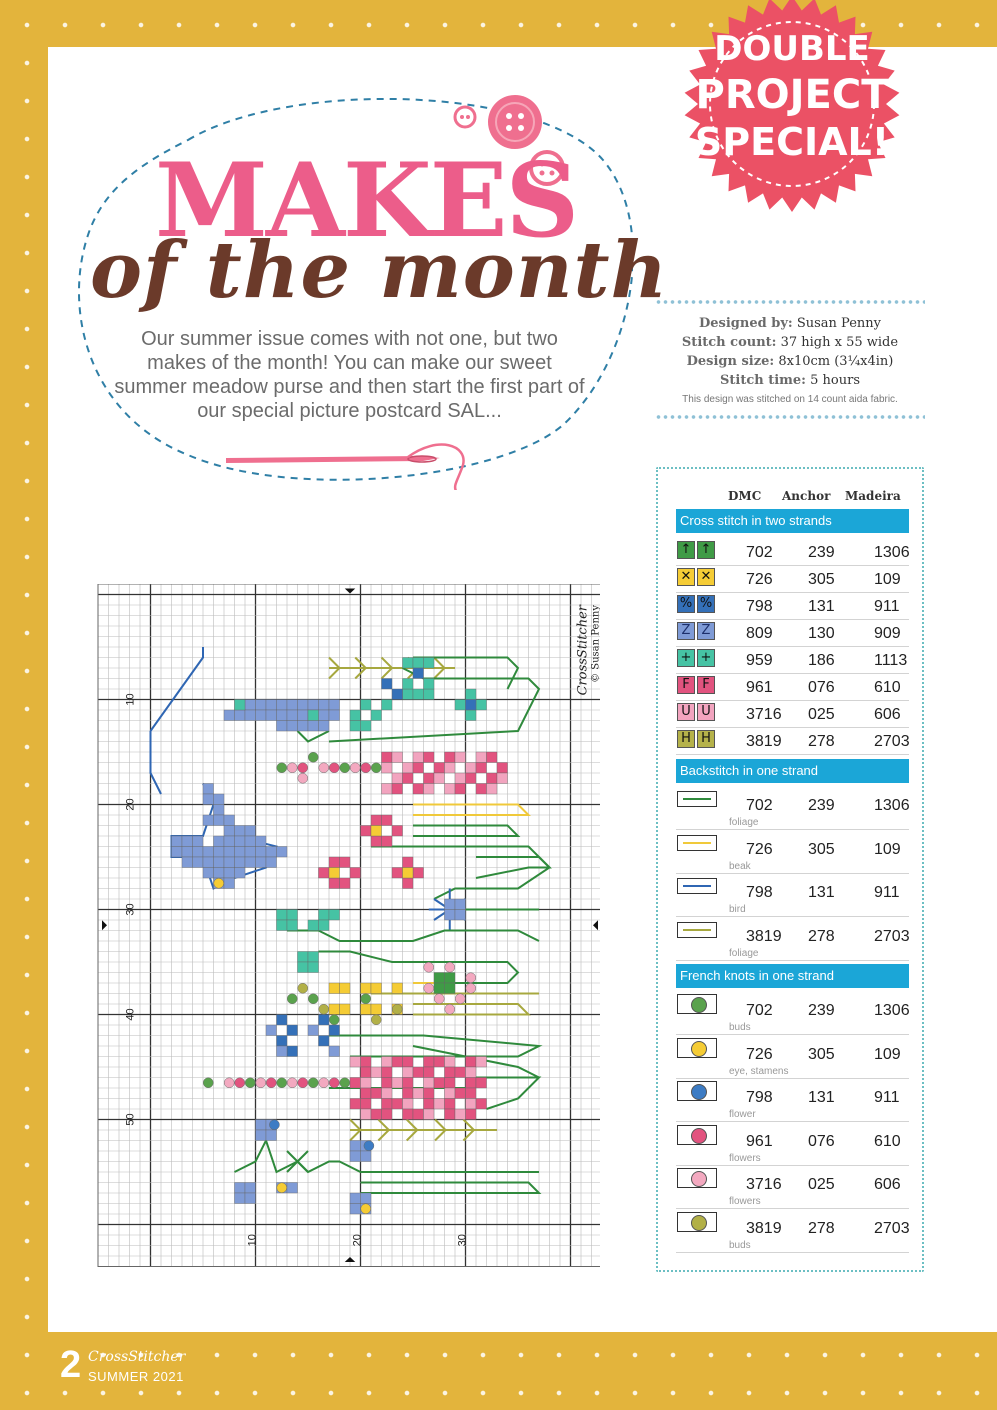 Image resolution: width=997 pixels, height=1410 pixels. Describe the element at coordinates (821, 1141) in the screenshot. I see `key-anchor: 076` at that location.